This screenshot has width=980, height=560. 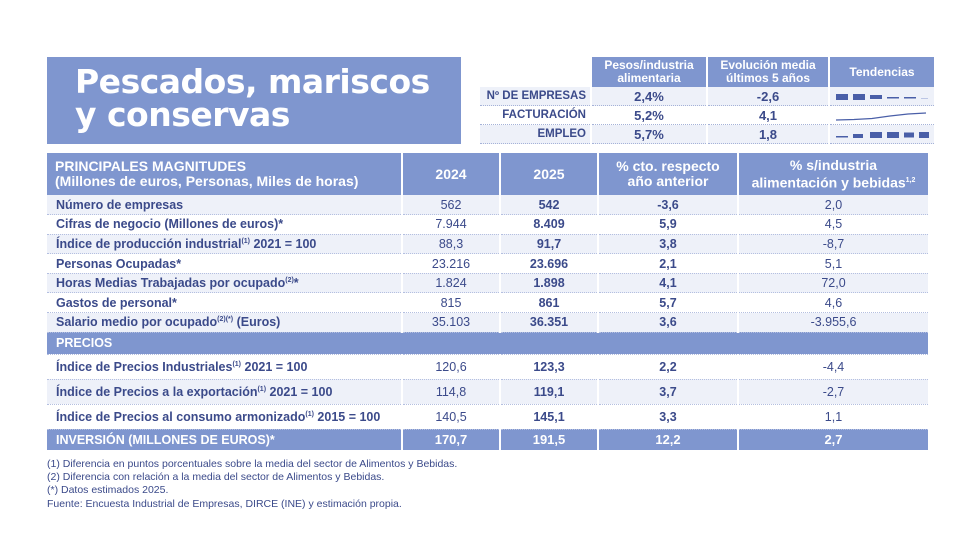 I want to click on title-line-1: Pescados, mariscos, so click(x=252, y=81).